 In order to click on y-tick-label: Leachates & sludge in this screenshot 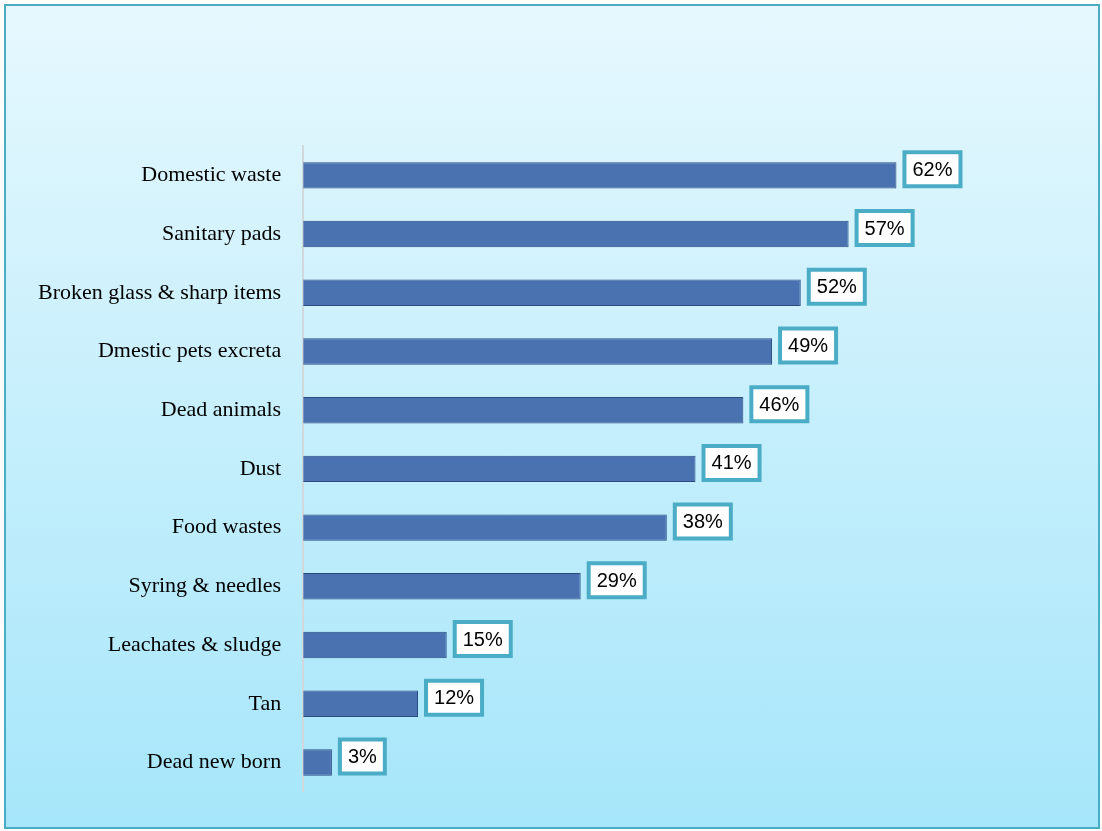, I will do `click(194, 643)`.